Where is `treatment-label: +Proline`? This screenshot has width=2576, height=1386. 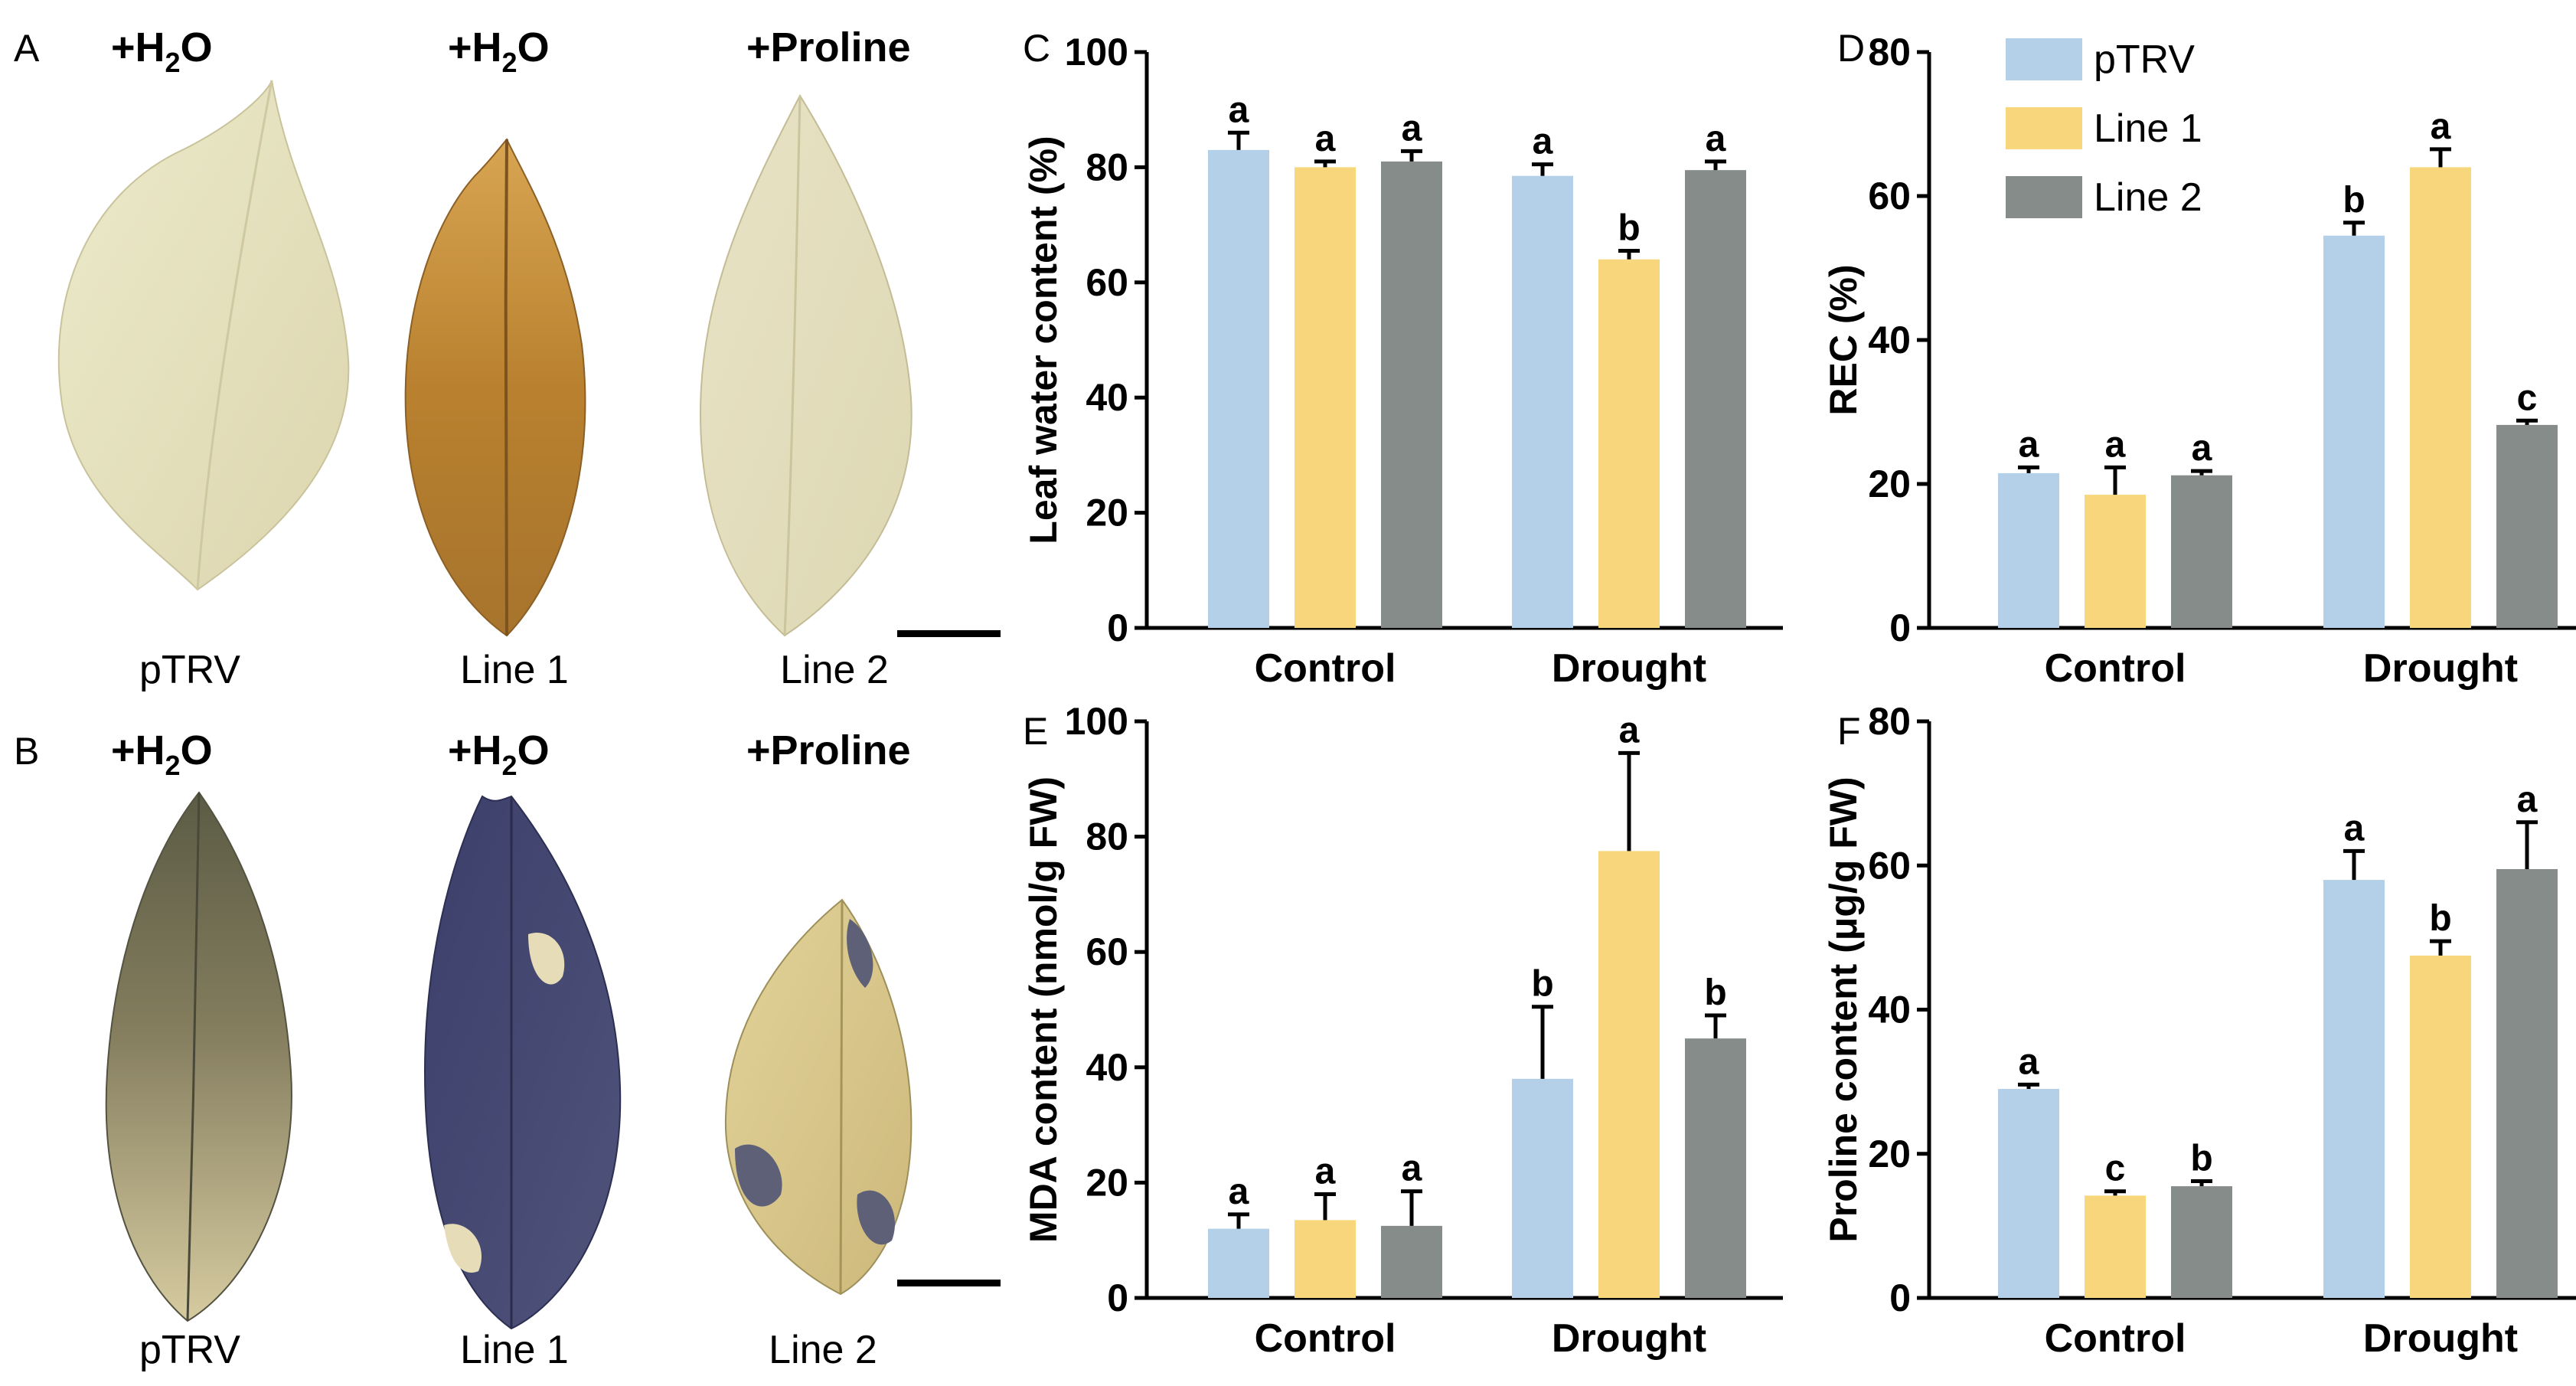
treatment-label: +Proline is located at coordinates (829, 750).